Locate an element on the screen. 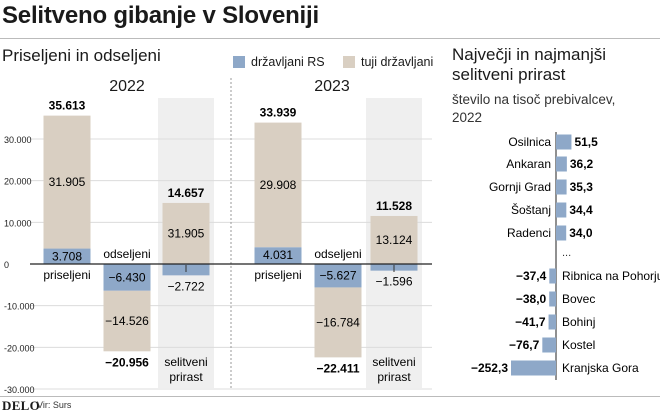 The width and height of the screenshot is (660, 414). bar-net-foreigners-2023 is located at coordinates (394, 239).